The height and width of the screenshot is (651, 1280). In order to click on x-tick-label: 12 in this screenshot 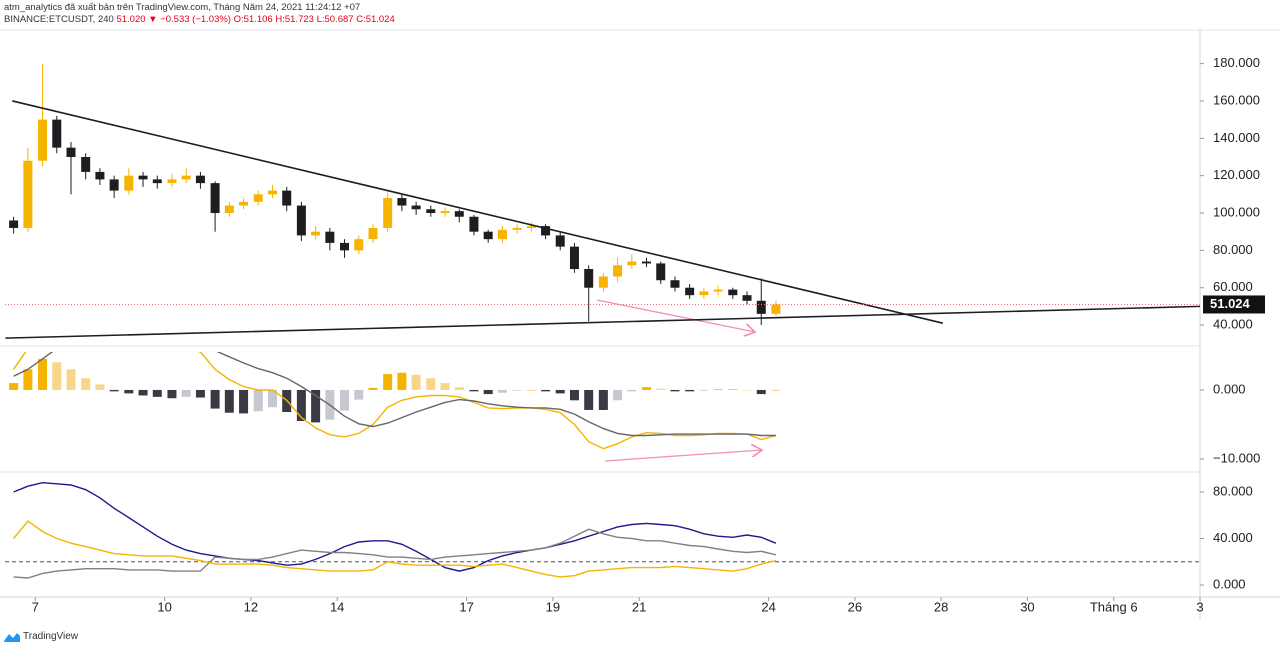, I will do `click(251, 606)`.